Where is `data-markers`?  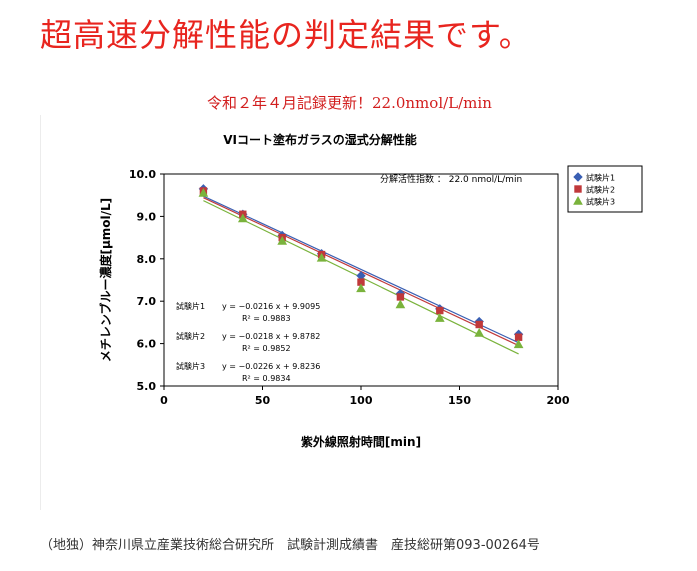
data-markers is located at coordinates (361, 266).